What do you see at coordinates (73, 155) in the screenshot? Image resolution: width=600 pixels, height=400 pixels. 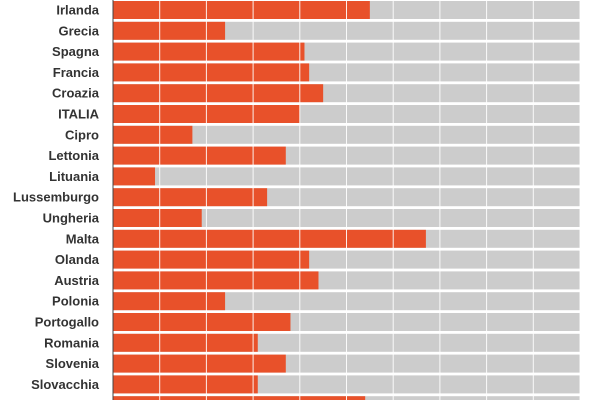 I see `category-label: Lettonia` at bounding box center [73, 155].